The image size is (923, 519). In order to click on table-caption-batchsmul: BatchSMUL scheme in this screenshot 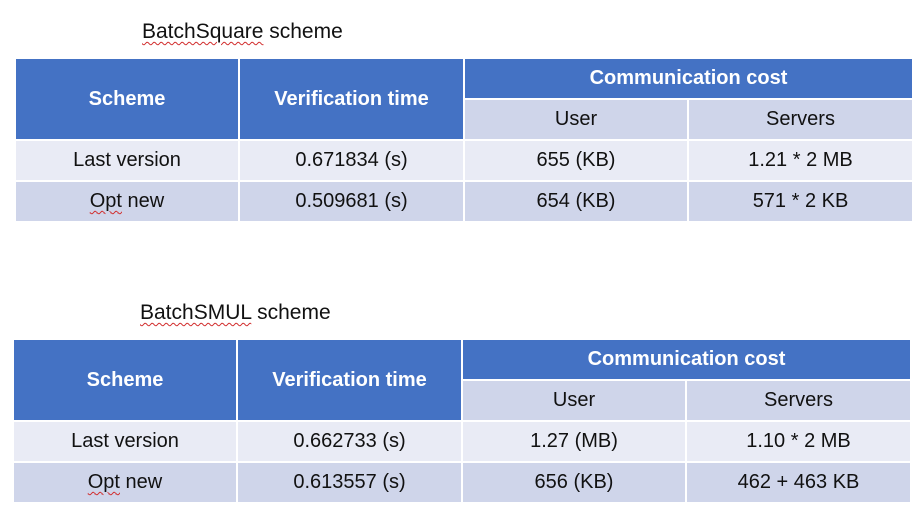, I will do `click(235, 313)`.